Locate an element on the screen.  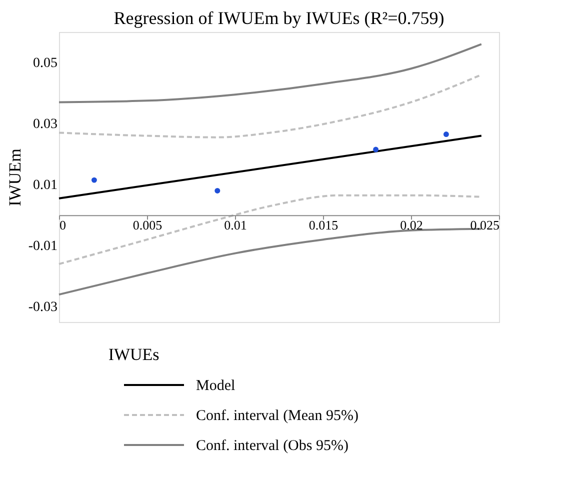
chart-title: Regression of IWUEm by IWUEs (R²=0.759) is located at coordinates (279, 18).